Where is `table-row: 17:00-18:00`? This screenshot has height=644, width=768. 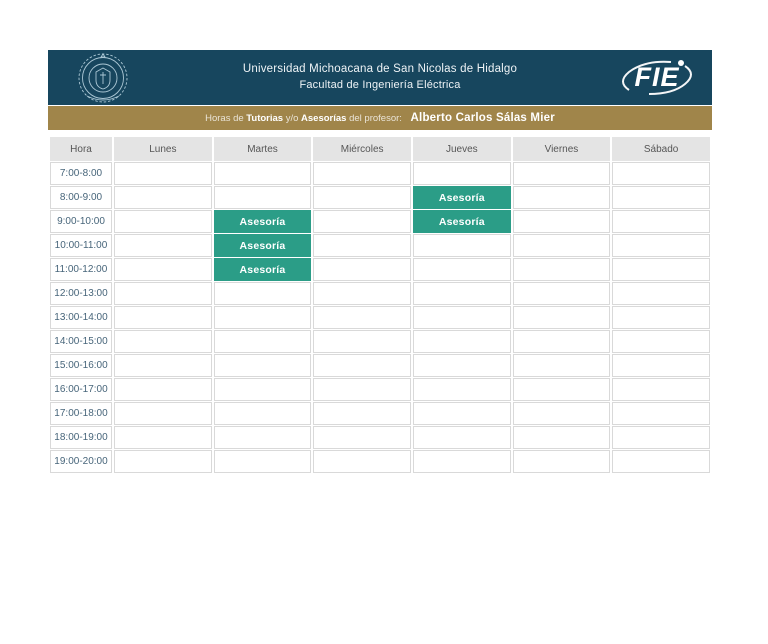 table-row: 17:00-18:00 is located at coordinates (380, 413).